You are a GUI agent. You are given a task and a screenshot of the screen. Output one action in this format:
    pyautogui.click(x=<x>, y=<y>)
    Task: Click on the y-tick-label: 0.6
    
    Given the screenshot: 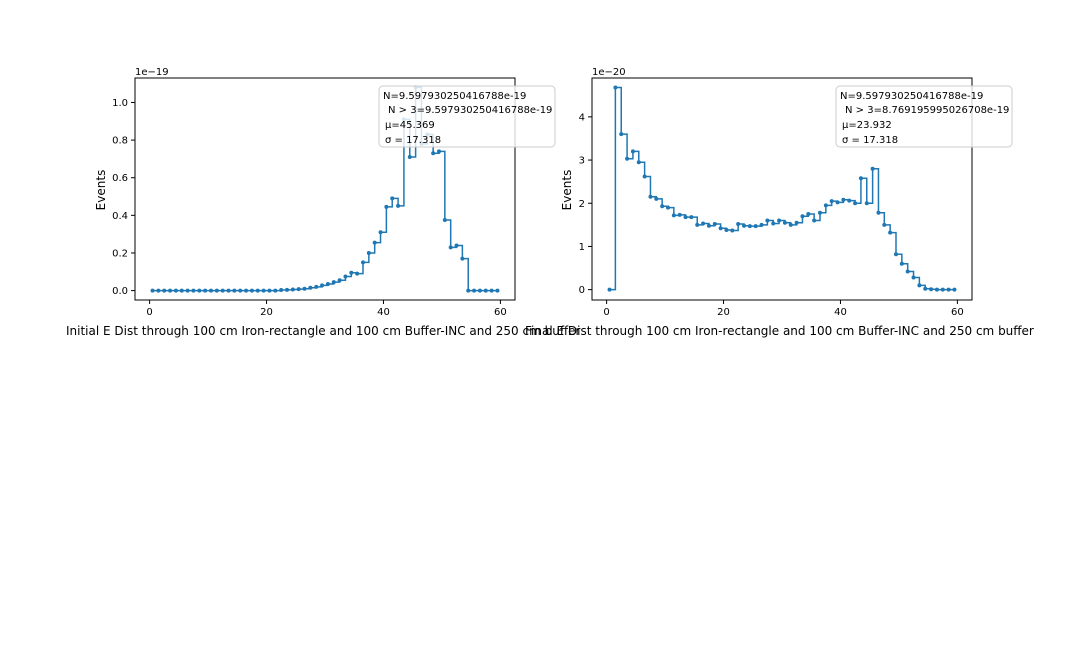 What is the action you would take?
    pyautogui.click(x=120, y=178)
    